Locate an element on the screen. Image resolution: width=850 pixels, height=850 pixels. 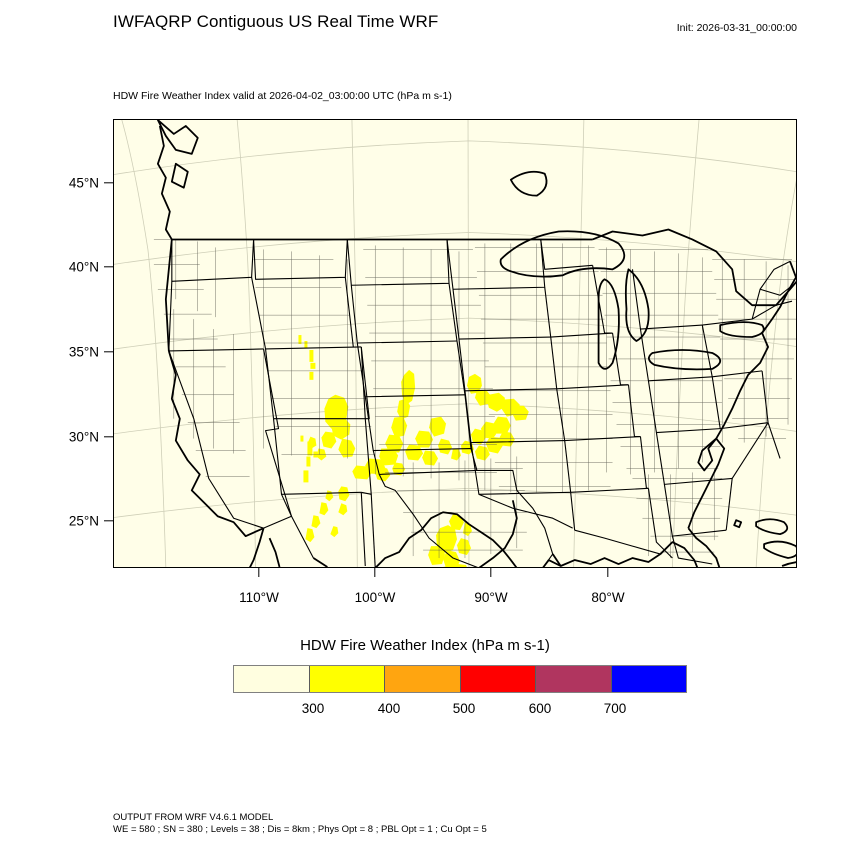
init-time-label: Init: 2026-03-31_00:00:00 is located at coordinates (736, 28).